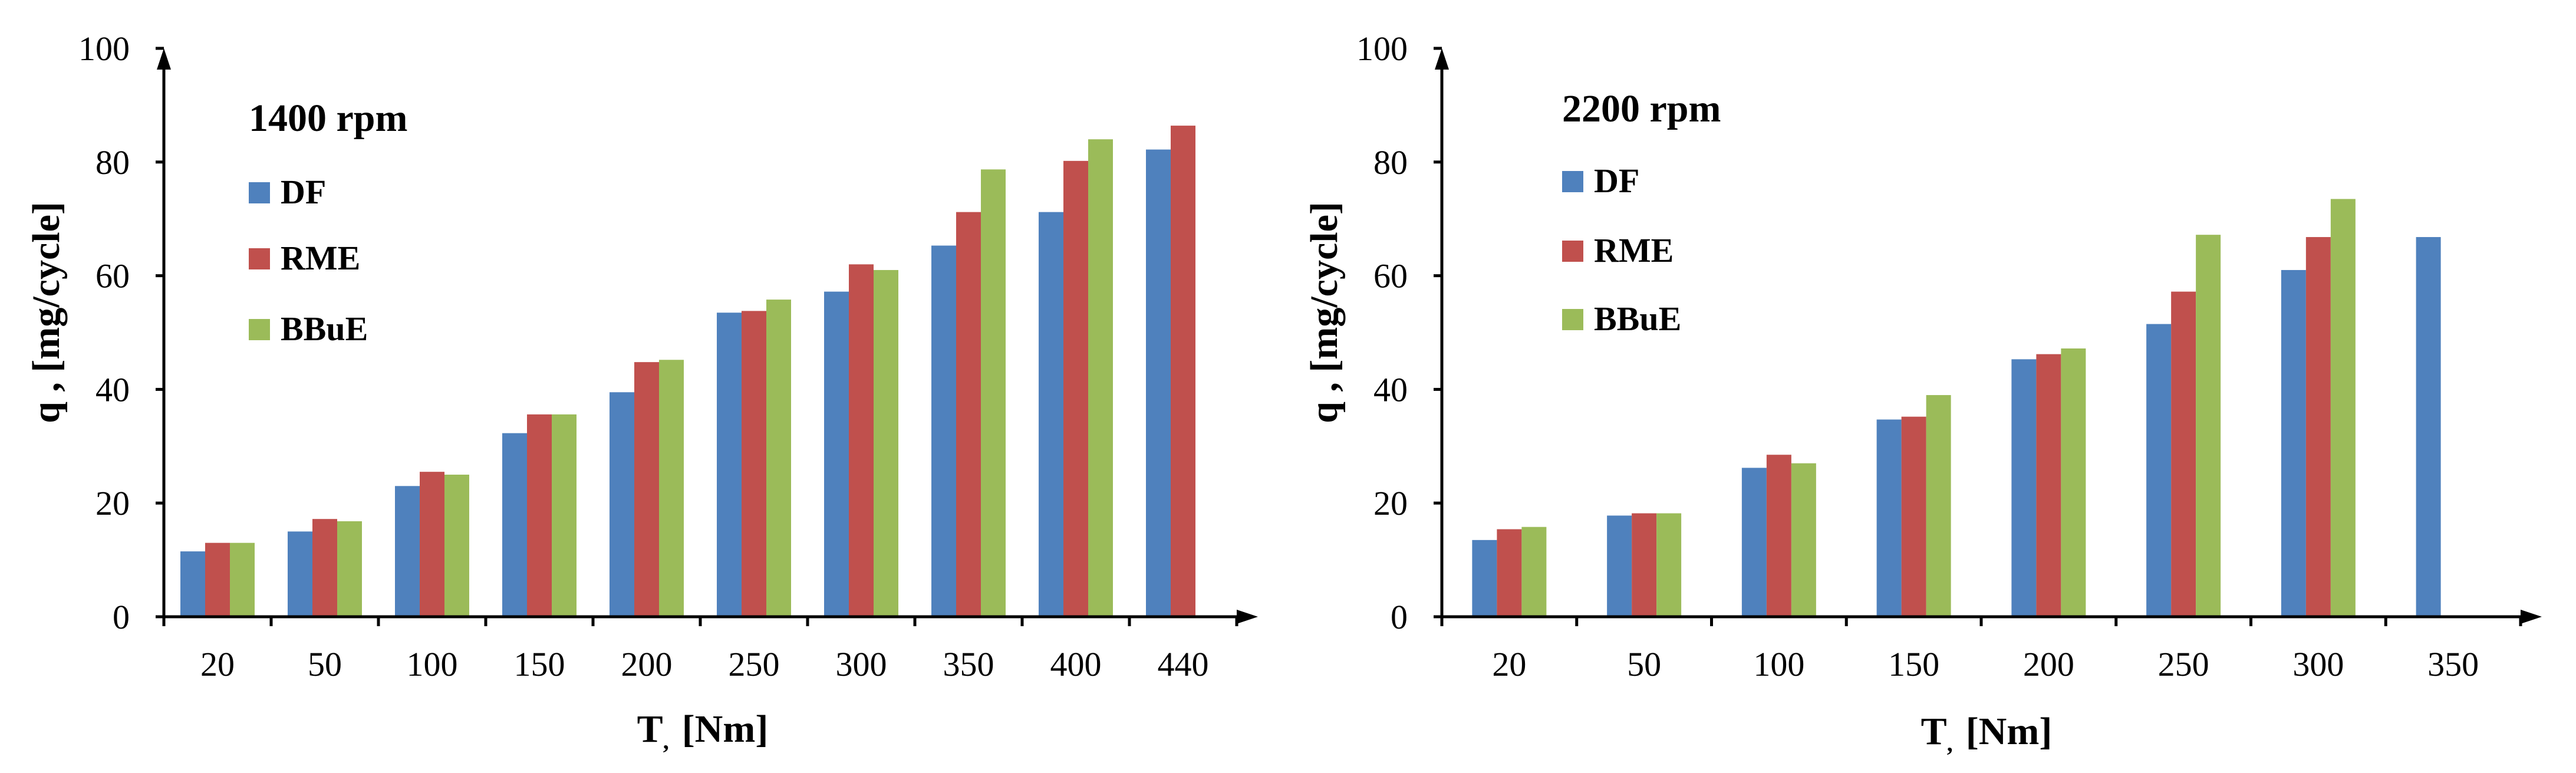 This screenshot has width=2576, height=773. Describe the element at coordinates (700, 650) in the screenshot. I see `x-tick-labels: 20 50 100 150 200 250 300 350 400 440` at that location.